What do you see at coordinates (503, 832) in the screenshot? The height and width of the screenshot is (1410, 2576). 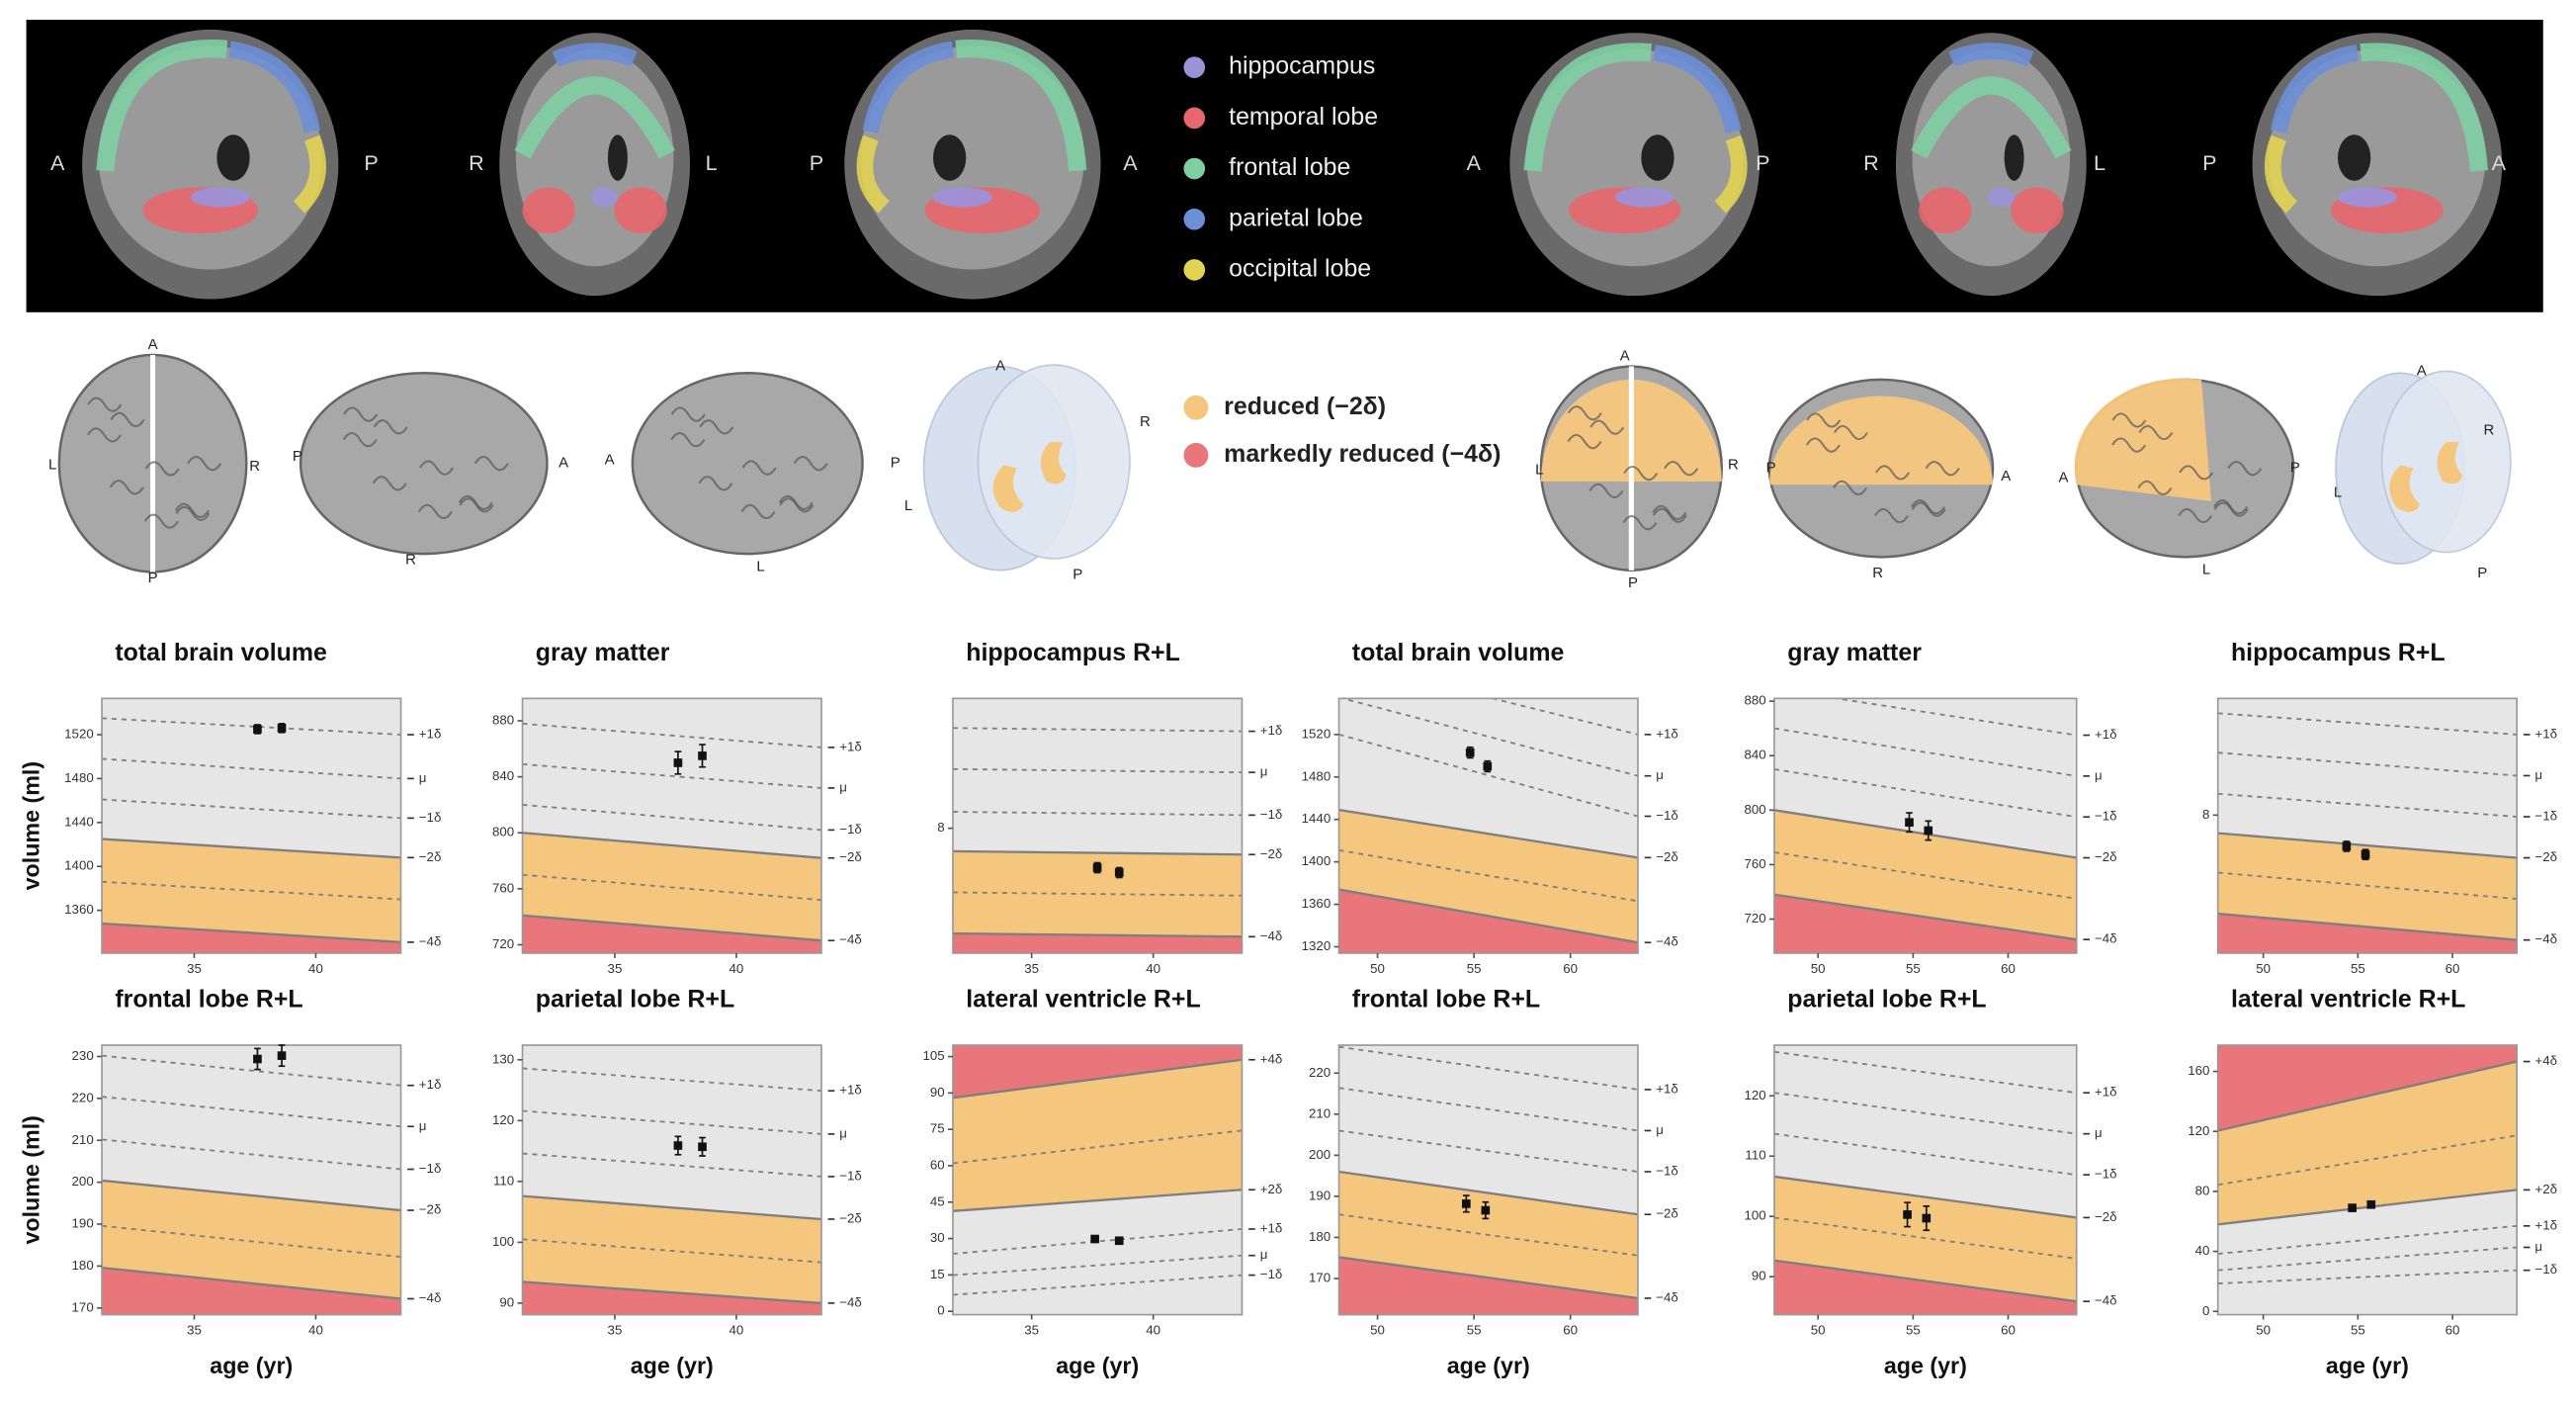 I see `y-tick-label: 800` at bounding box center [503, 832].